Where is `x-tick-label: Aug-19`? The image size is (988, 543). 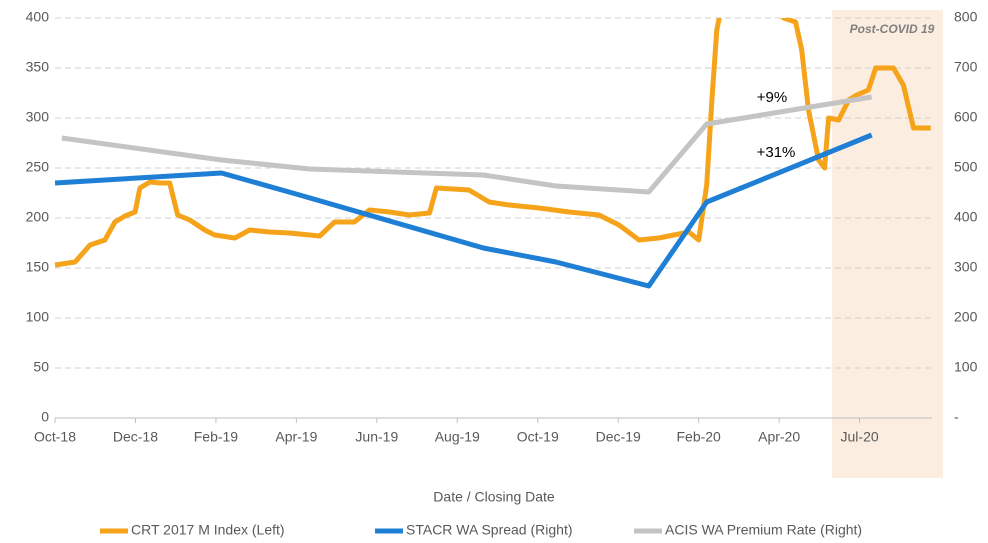
x-tick-label: Aug-19 is located at coordinates (457, 437).